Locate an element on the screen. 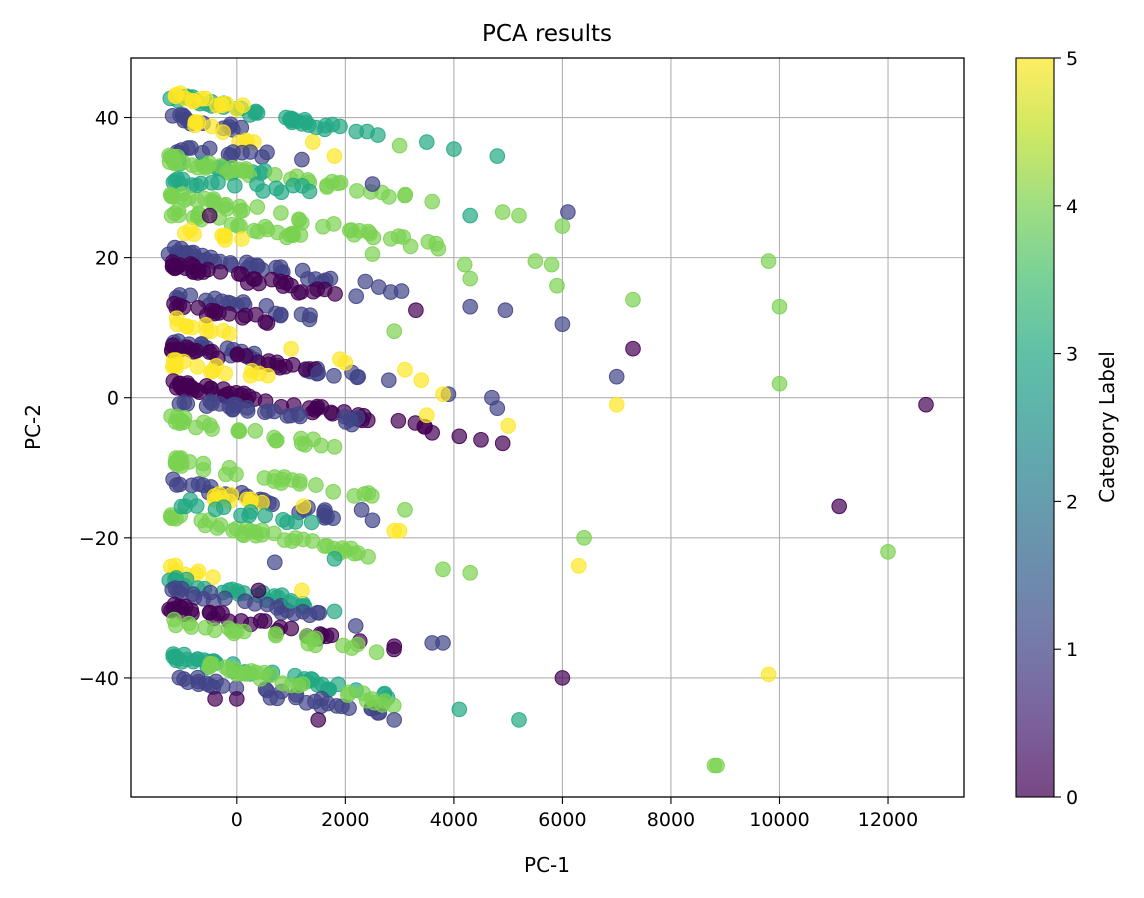  colorbar-label: Category Label is located at coordinates (1107, 427).